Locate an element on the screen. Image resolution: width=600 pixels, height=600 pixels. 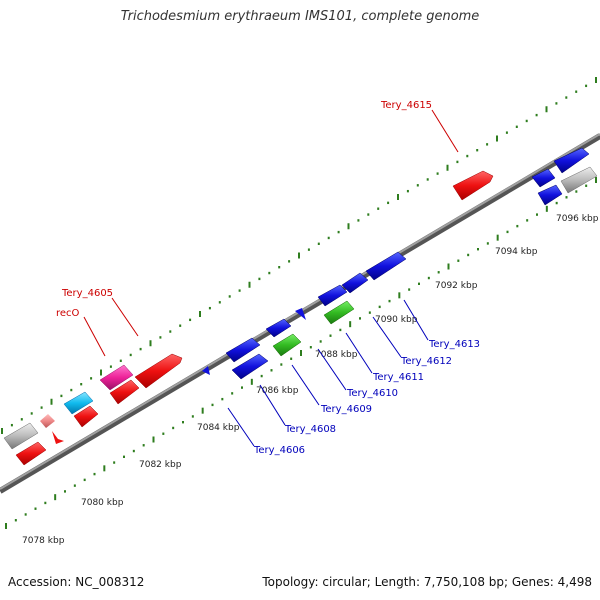
gene-label-tery-4610: Tery_4610 is located at coordinates (372, 393).